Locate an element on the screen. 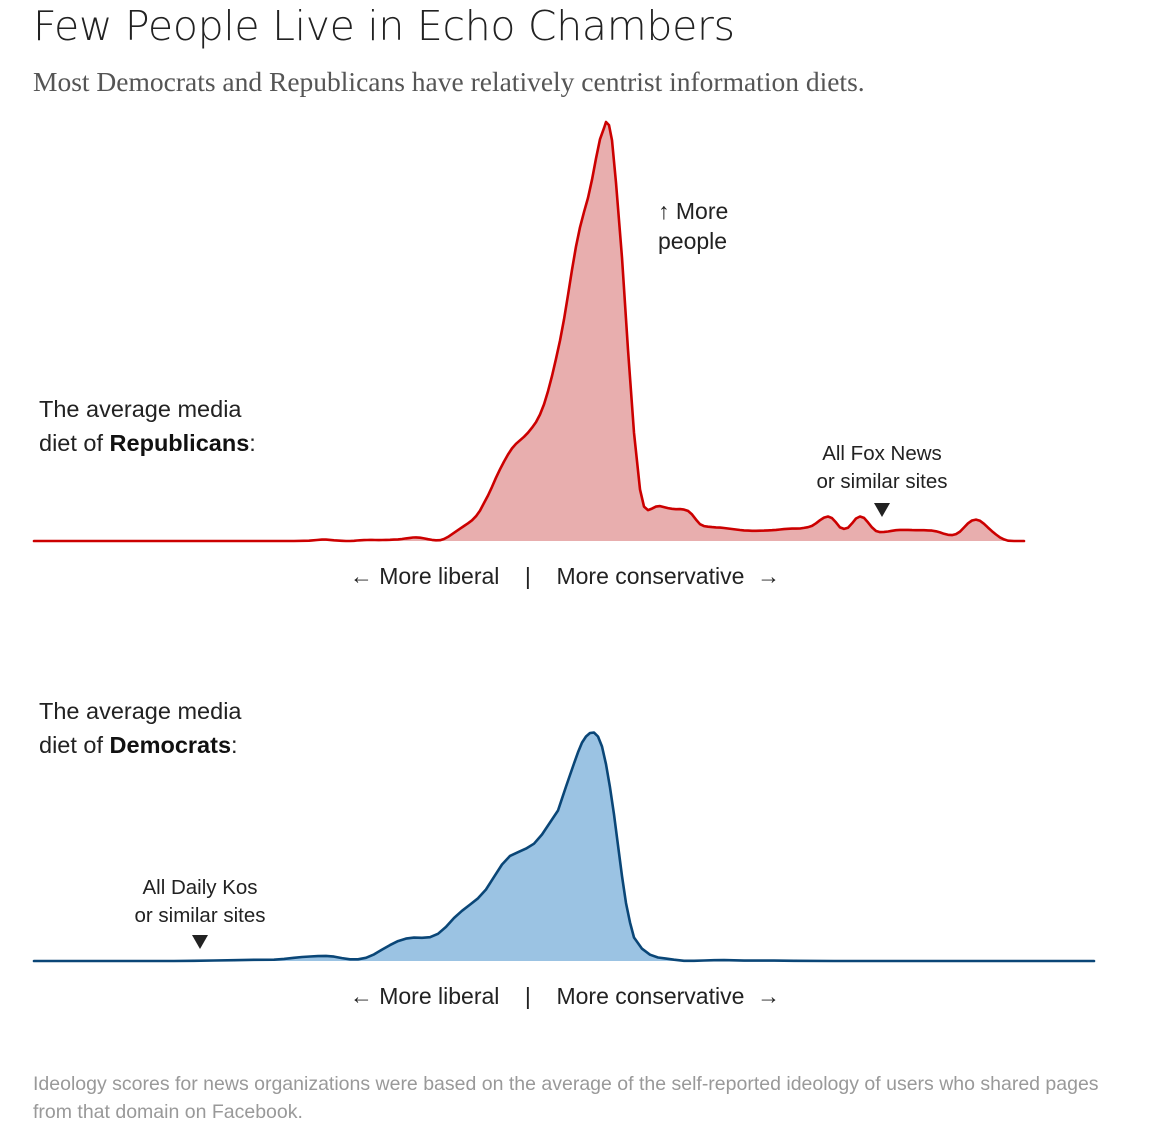  democrats-label-prefix: diet of is located at coordinates (74, 745).